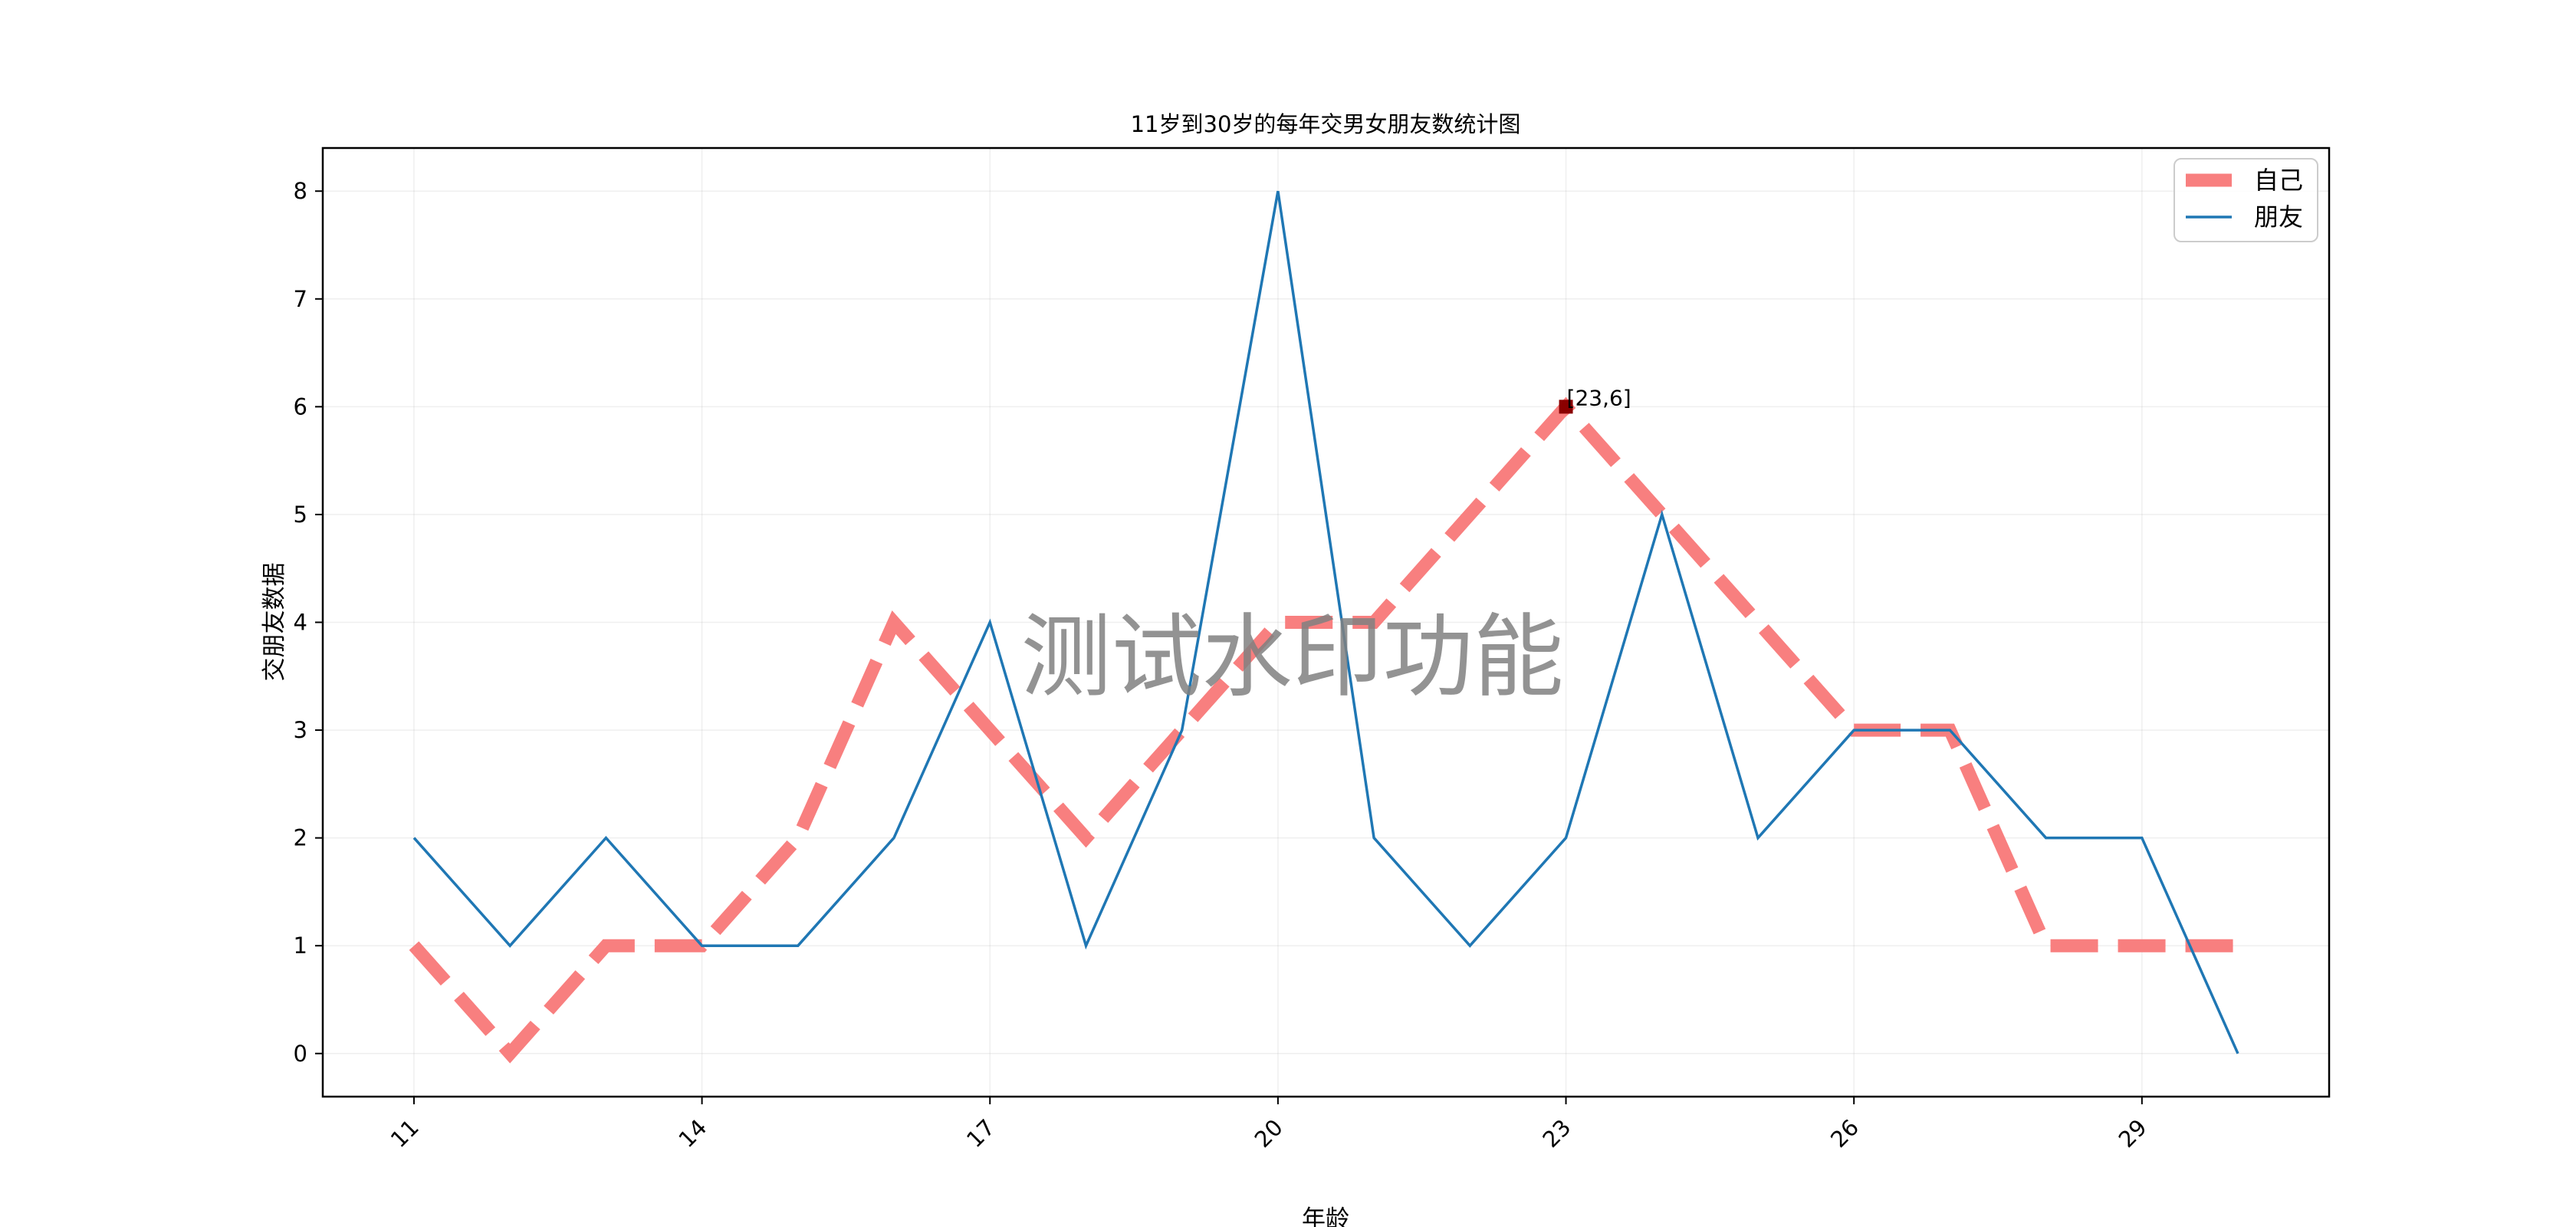 The height and width of the screenshot is (1227, 2576). What do you see at coordinates (1599, 397) in the screenshot?
I see `annotation-label: [23,6]` at bounding box center [1599, 397].